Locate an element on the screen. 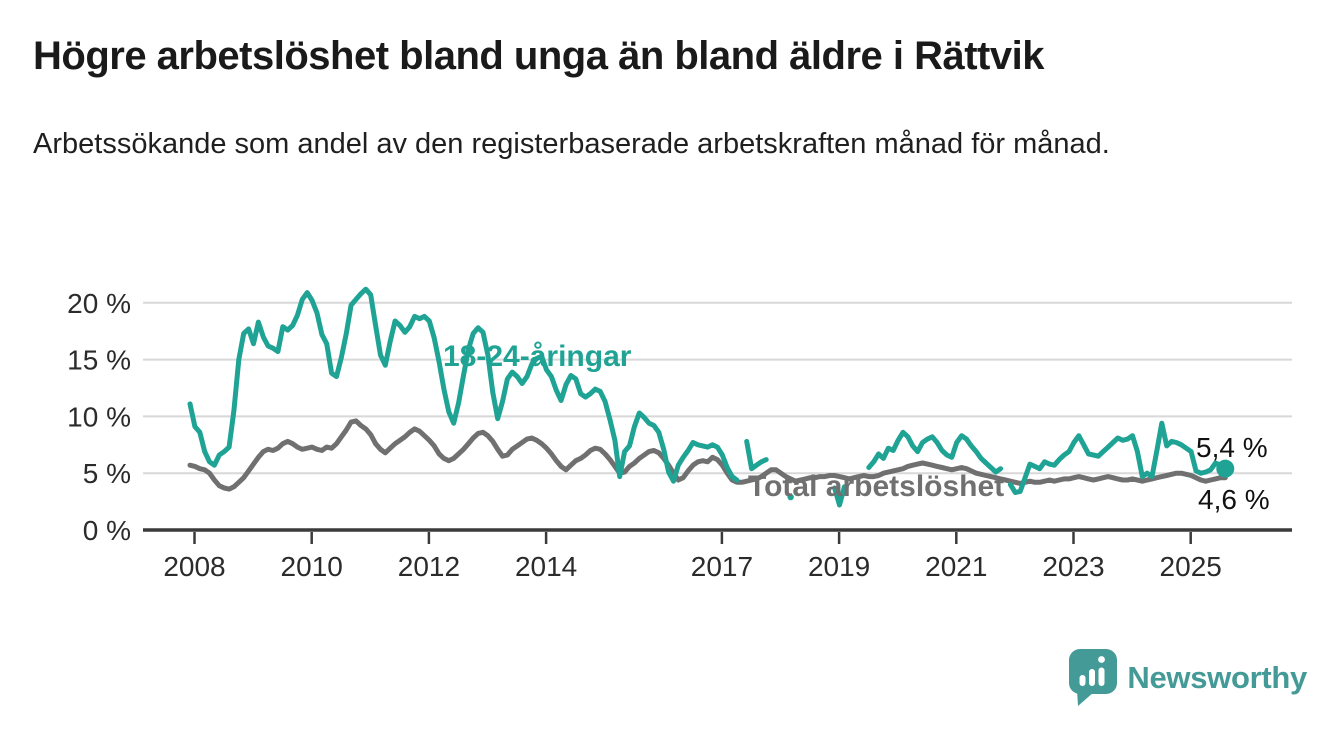 This screenshot has height=734, width=1340. series-point-18-24-åringar is located at coordinates (790, 497).